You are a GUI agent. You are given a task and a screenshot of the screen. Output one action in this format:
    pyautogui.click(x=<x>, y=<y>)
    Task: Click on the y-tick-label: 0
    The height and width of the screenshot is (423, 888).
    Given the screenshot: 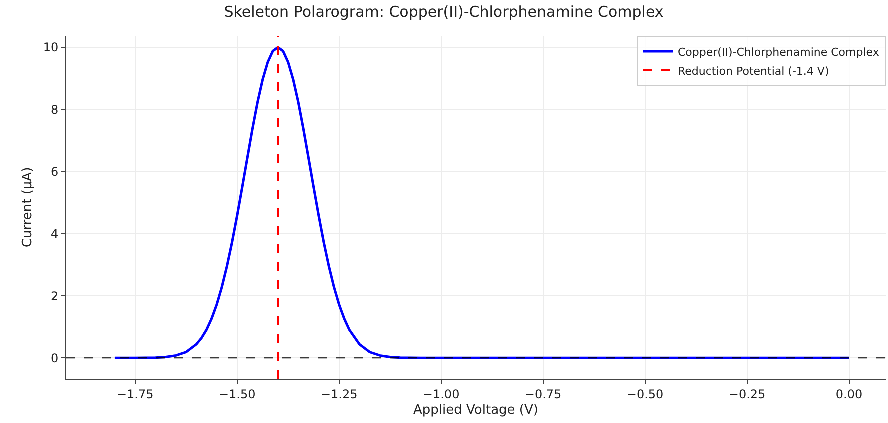 What is the action you would take?
    pyautogui.click(x=54, y=358)
    